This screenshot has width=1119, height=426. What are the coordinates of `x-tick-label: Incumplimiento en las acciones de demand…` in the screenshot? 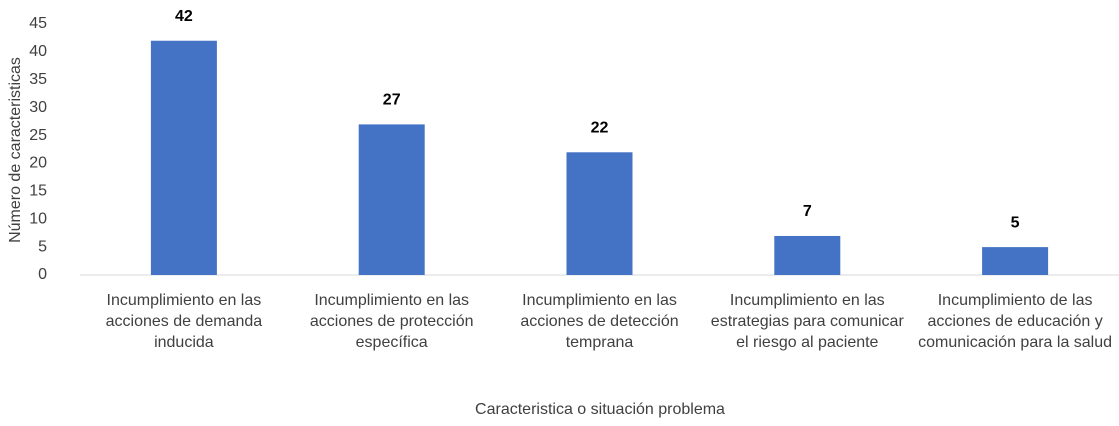 It's located at (184, 321).